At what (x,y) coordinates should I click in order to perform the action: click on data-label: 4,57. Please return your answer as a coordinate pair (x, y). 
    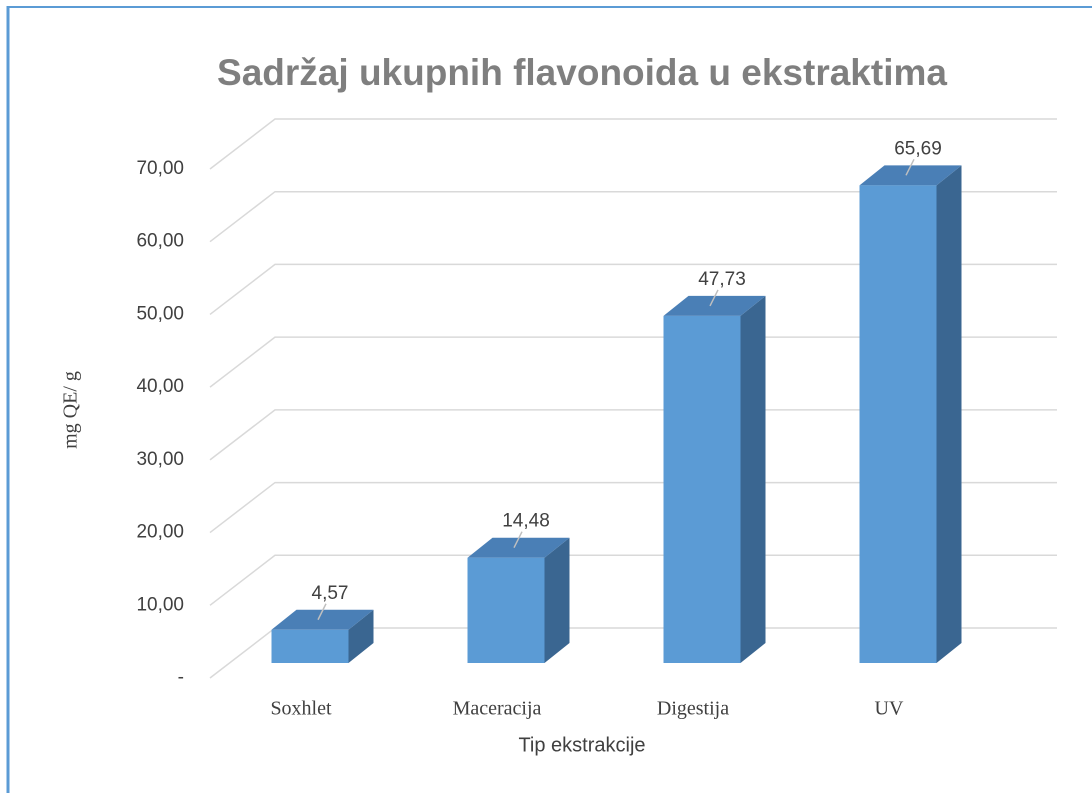
    Looking at the image, I should click on (330, 593).